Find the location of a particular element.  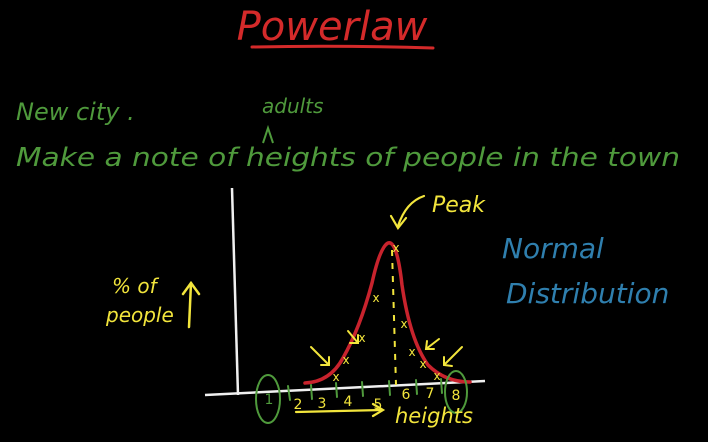

heights-direction-arrow is located at coordinates (340, 410).